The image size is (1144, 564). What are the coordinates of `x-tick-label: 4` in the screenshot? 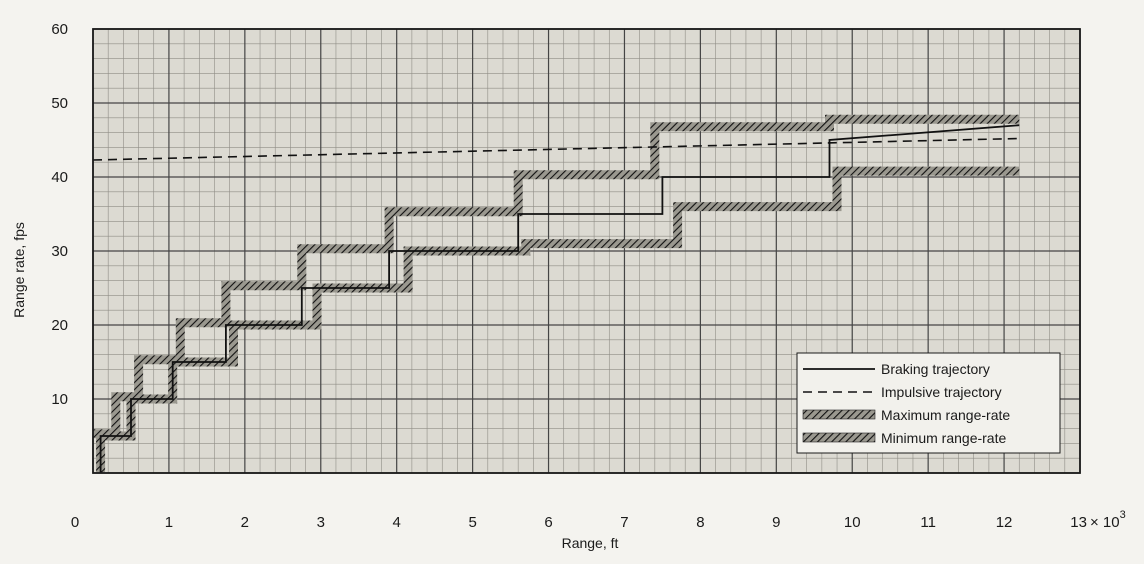 It's located at (397, 522).